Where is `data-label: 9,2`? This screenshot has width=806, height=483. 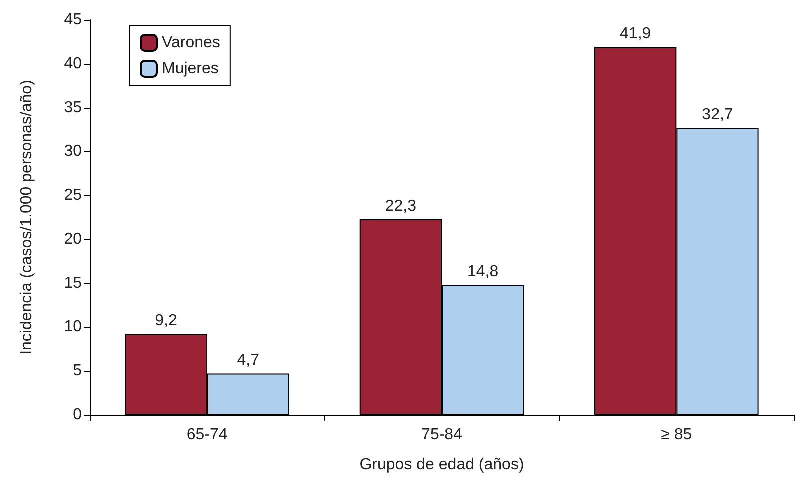
data-label: 9,2 is located at coordinates (166, 321).